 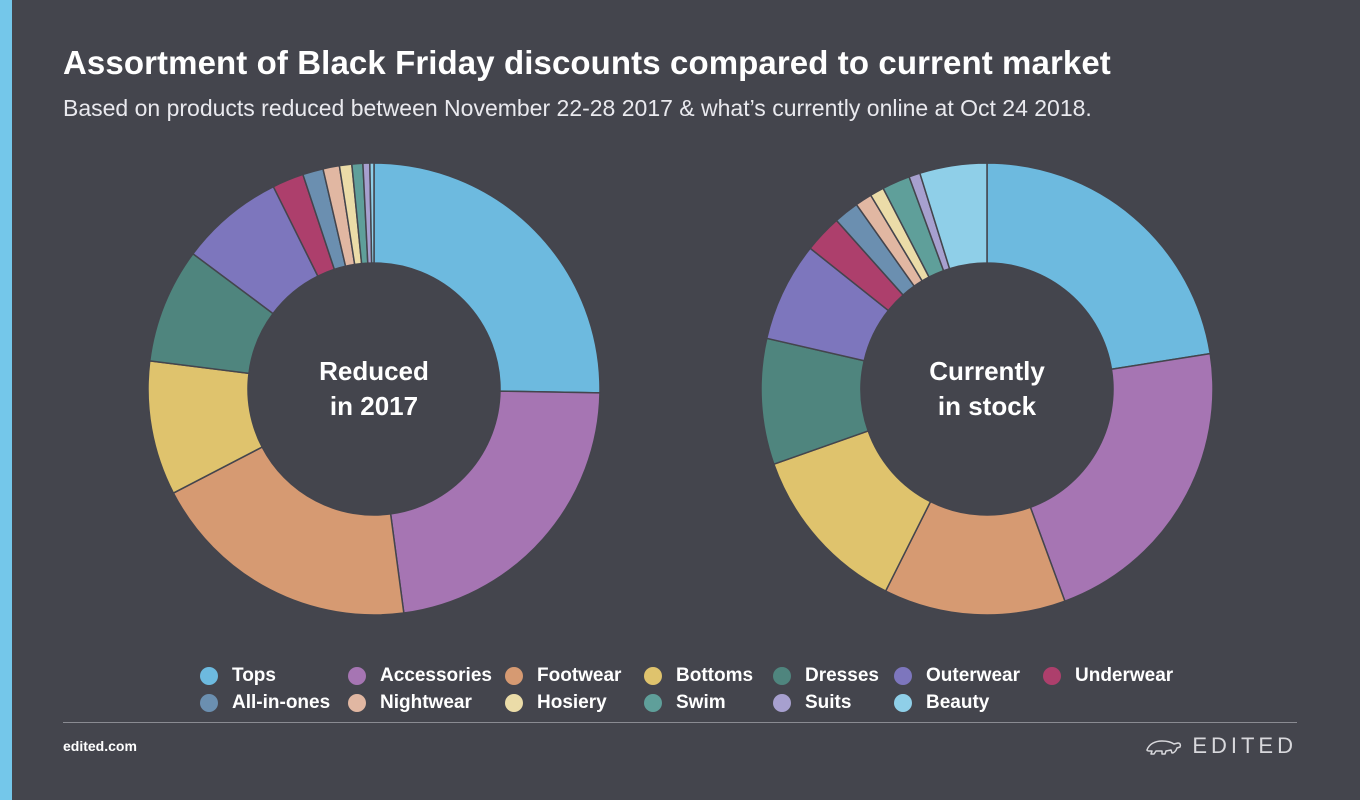 I want to click on legend-item-accessories: Accessories, so click(x=420, y=676).